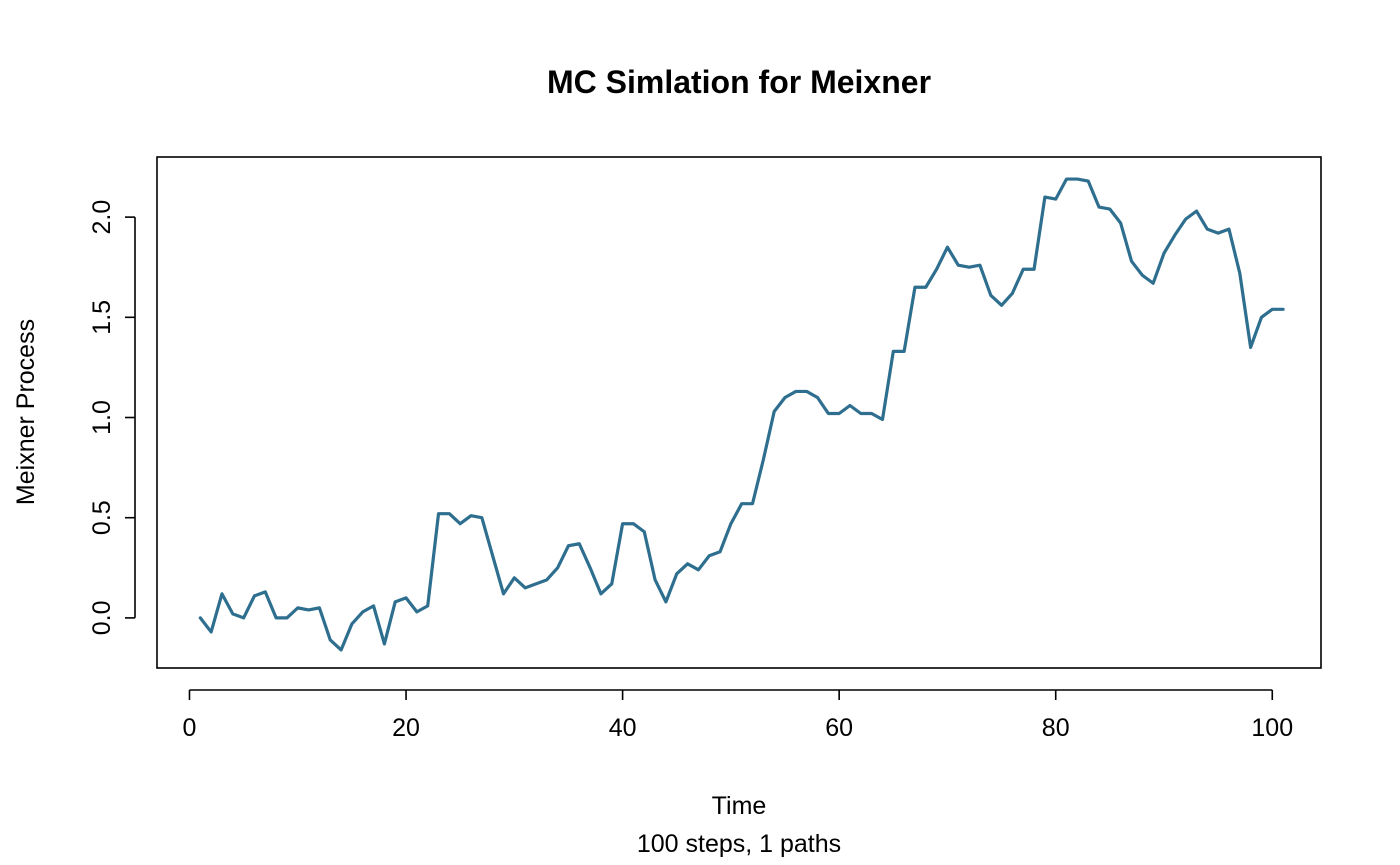 The image size is (1400, 865). What do you see at coordinates (739, 806) in the screenshot?
I see `x-axis-label: Time` at bounding box center [739, 806].